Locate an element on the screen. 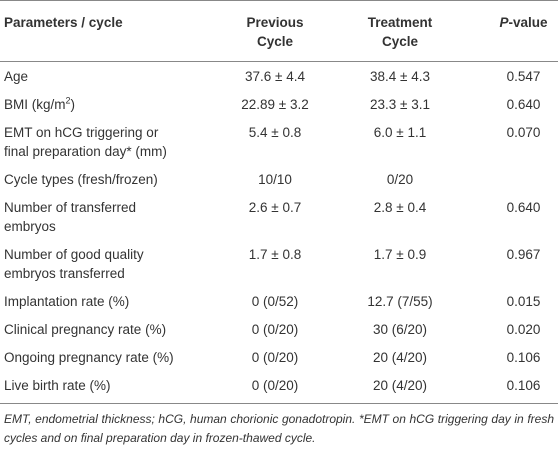 Image resolution: width=558 pixels, height=460 pixels. cell-line: Live birth rate (%) is located at coordinates (57, 385).